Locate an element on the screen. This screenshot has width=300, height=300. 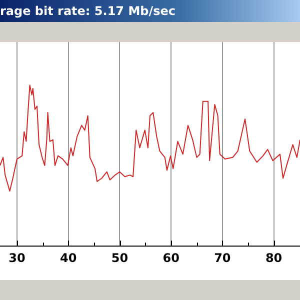
x-tick-label: 50 is located at coordinates (119, 257).